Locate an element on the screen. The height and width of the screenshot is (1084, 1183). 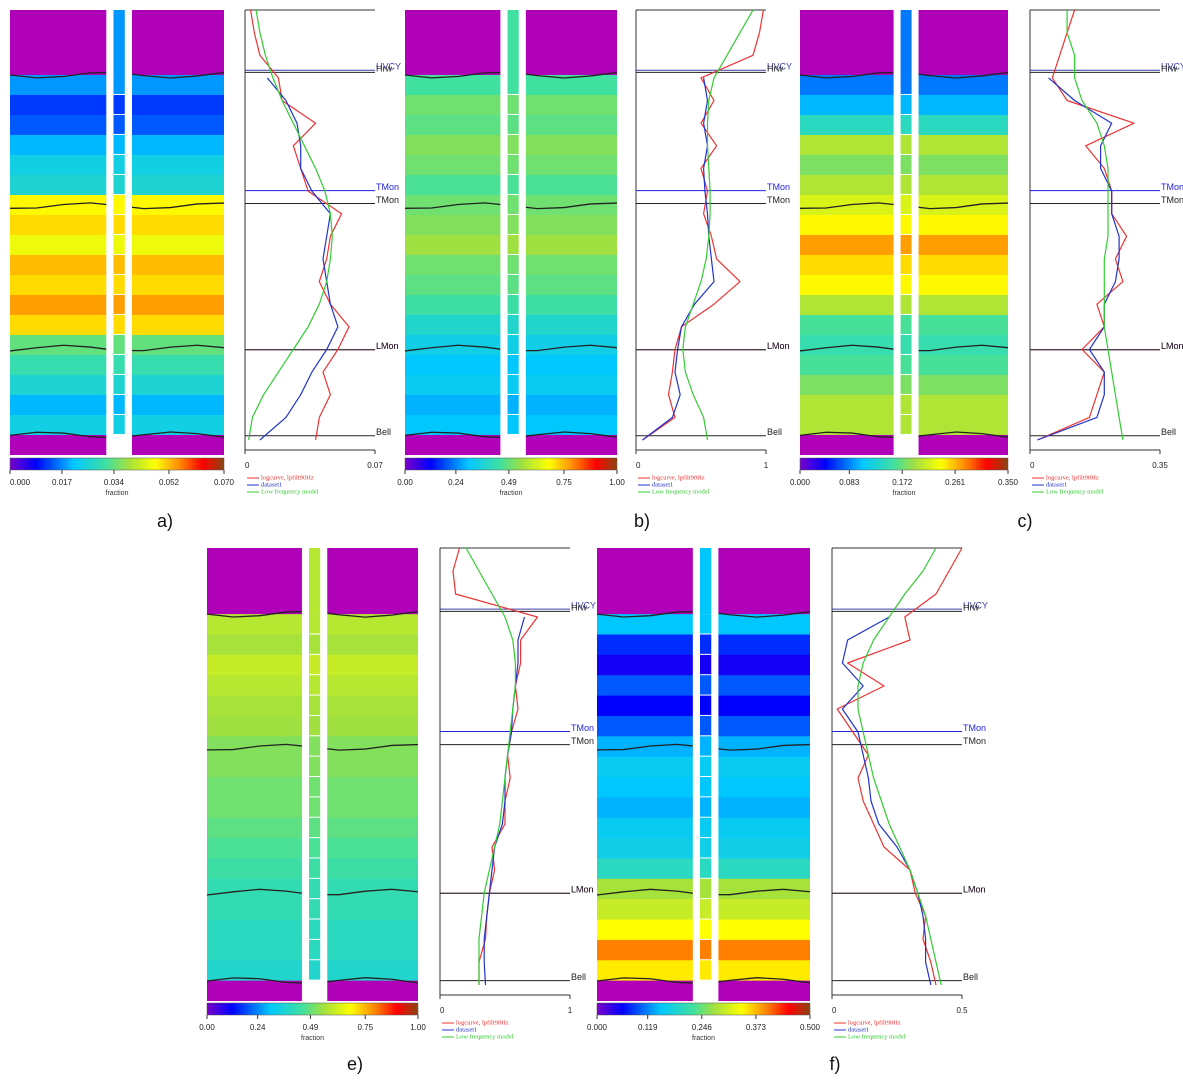
panel-label: a) is located at coordinates (165, 521).